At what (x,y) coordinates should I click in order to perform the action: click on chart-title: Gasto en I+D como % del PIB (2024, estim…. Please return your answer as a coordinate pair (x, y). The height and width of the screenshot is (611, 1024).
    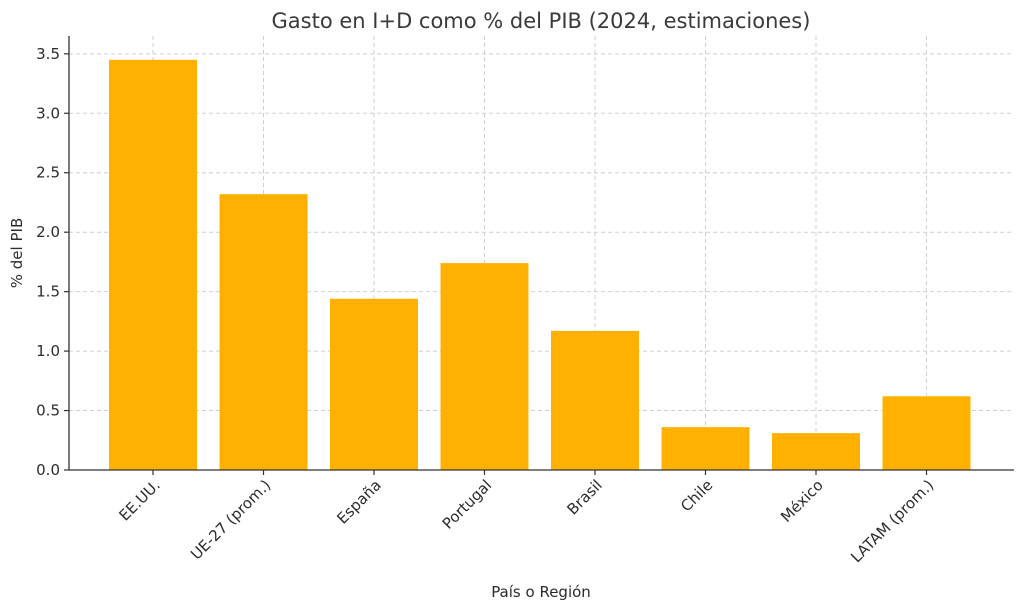
    Looking at the image, I should click on (541, 21).